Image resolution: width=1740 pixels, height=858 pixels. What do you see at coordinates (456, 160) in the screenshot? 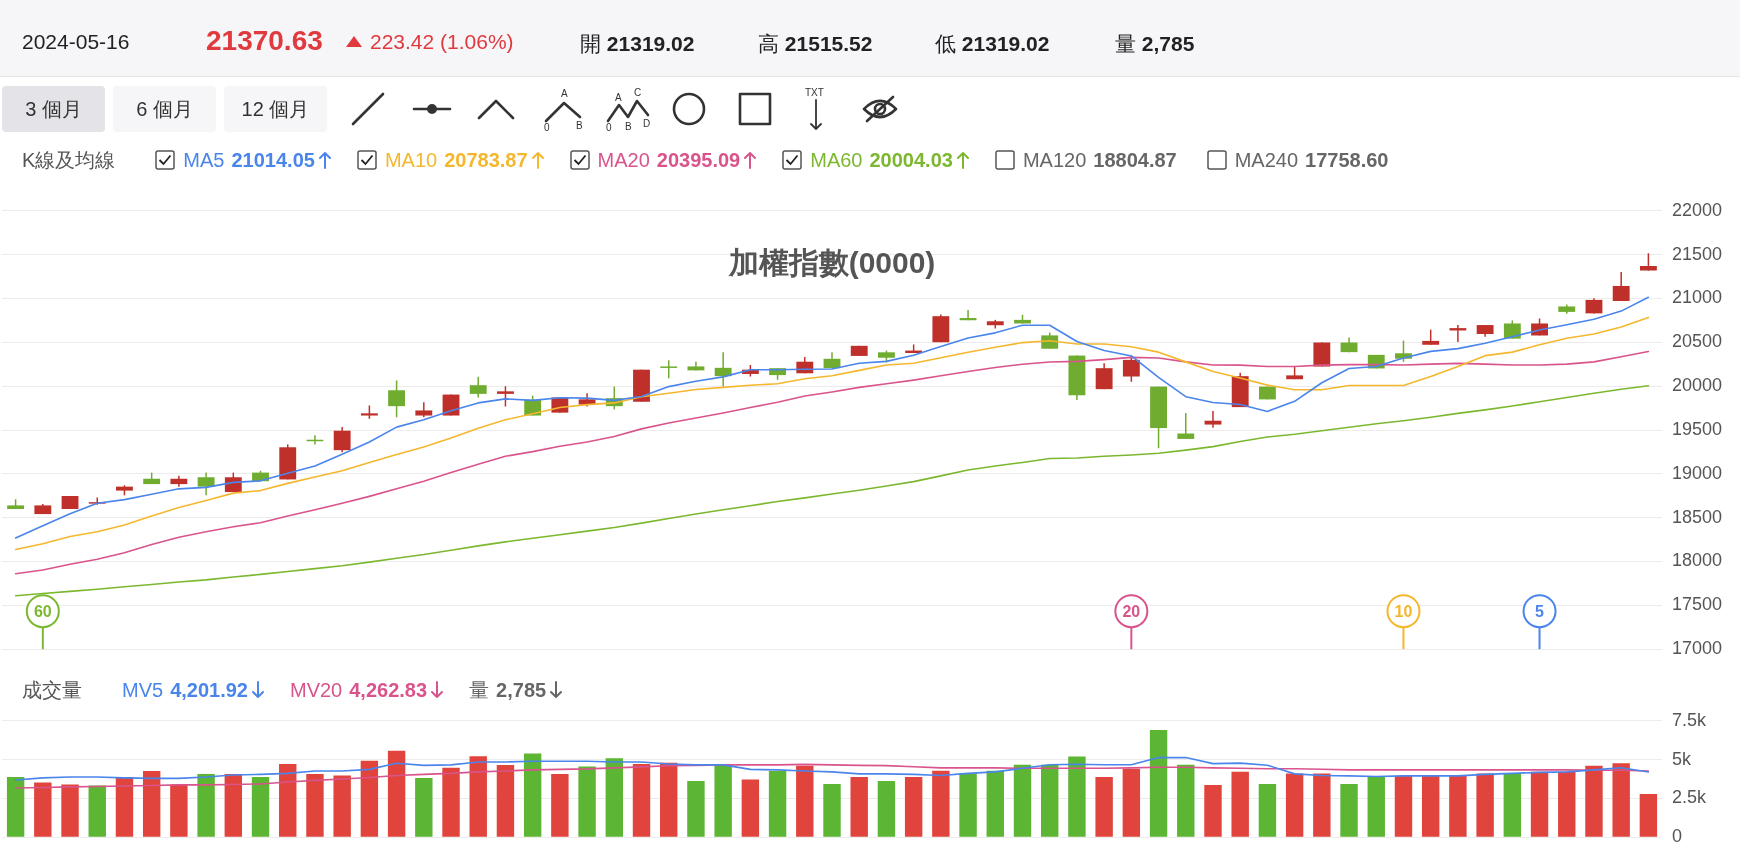
I see `text: MA10 20783.87` at bounding box center [456, 160].